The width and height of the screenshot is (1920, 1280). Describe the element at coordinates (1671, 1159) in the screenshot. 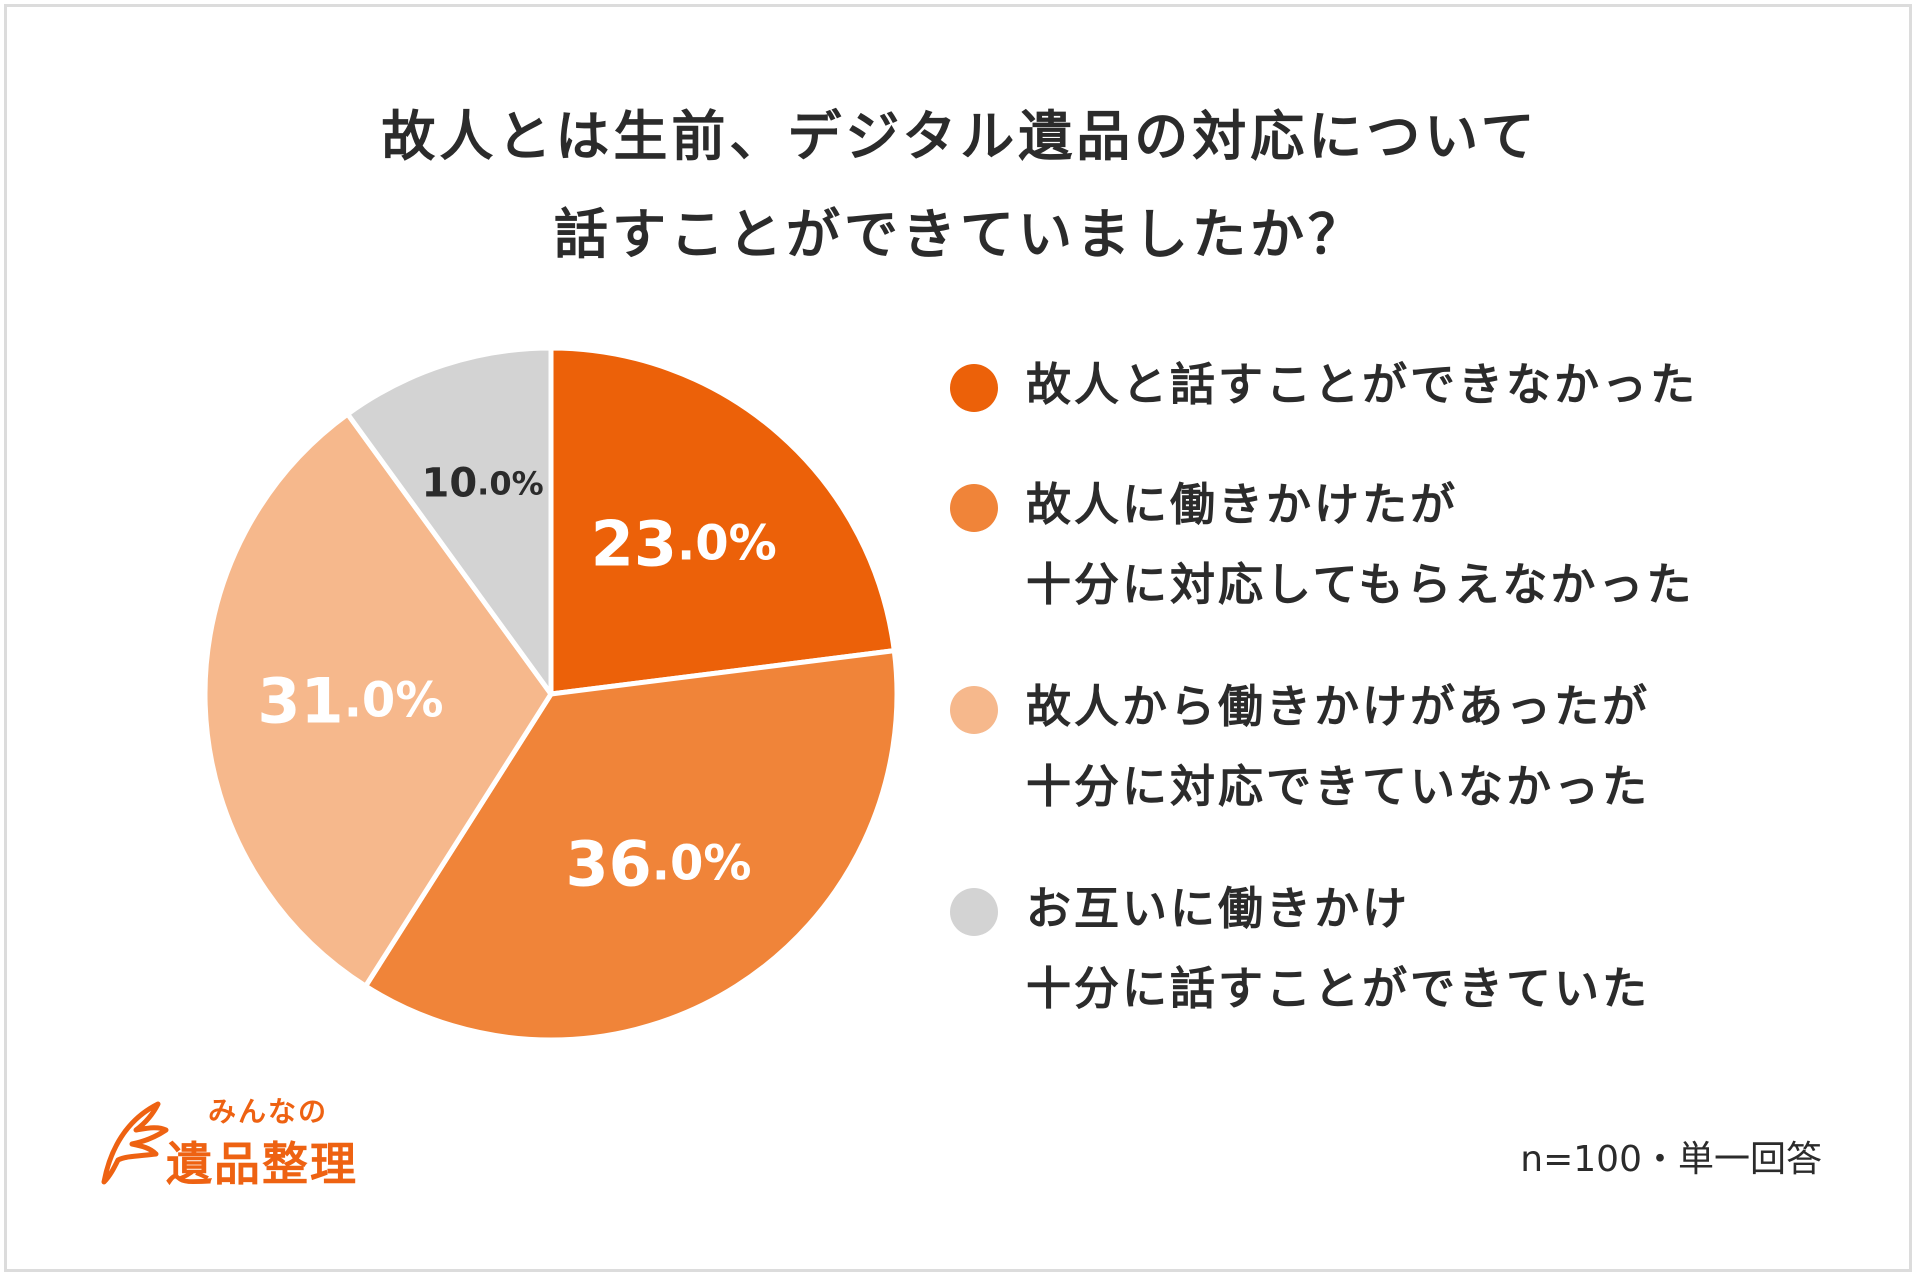

I see `sample-note: n=100・単一回答` at that location.